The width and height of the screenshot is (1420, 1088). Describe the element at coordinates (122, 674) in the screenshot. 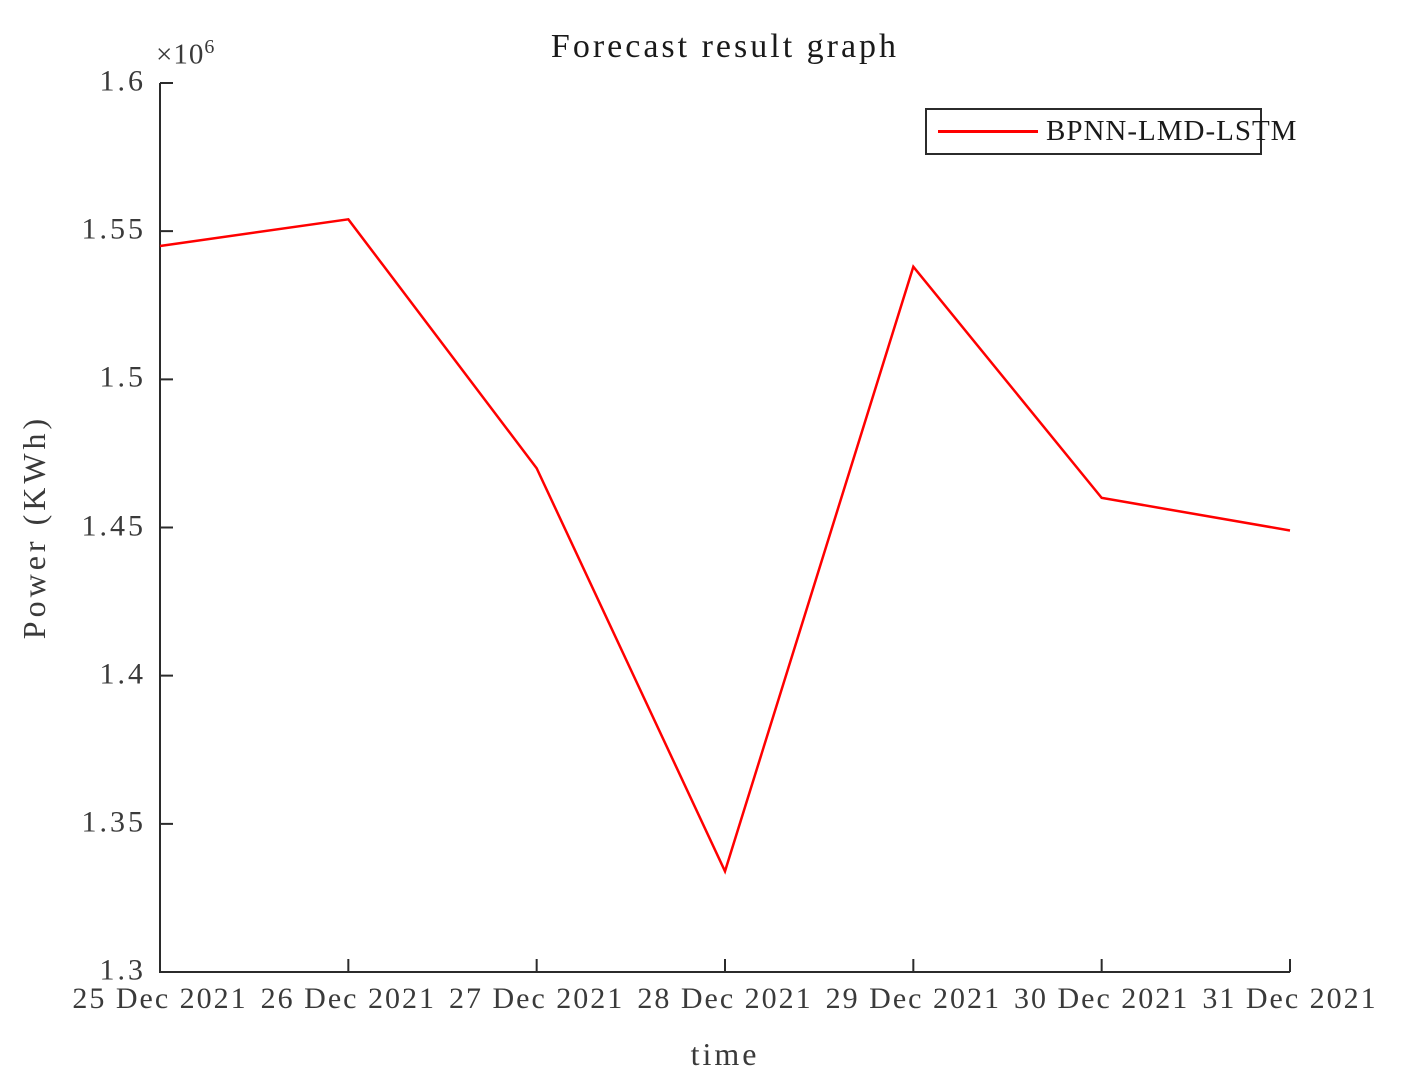

I see `y-tick-label: 1.4` at that location.